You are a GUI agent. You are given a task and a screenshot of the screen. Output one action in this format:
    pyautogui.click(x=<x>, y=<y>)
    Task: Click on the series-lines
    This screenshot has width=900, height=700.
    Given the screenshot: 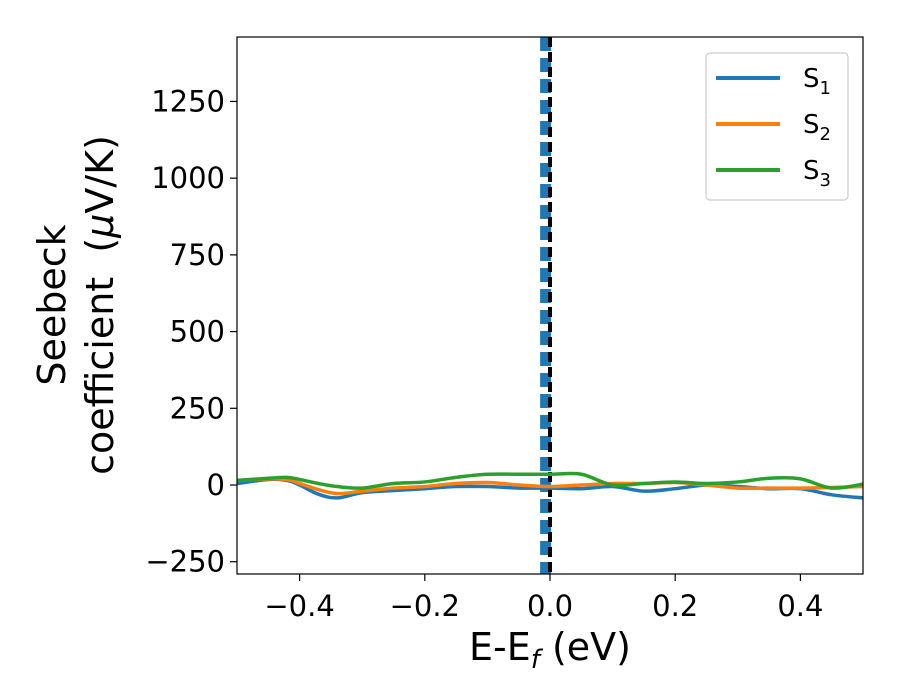 What is the action you would take?
    pyautogui.click(x=550, y=485)
    